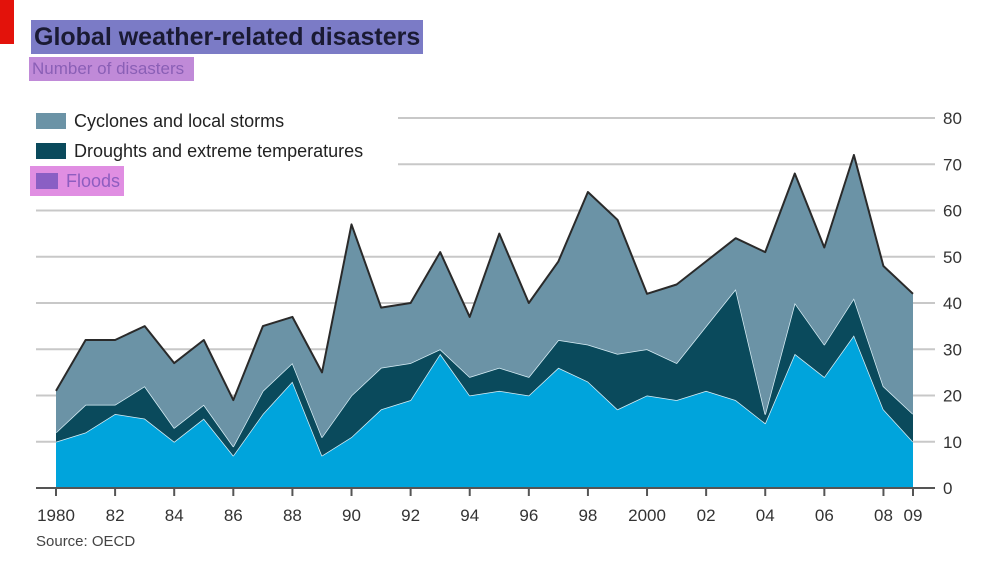  Describe the element at coordinates (47, 181) in the screenshot. I see `legend-swatch-floods` at that location.